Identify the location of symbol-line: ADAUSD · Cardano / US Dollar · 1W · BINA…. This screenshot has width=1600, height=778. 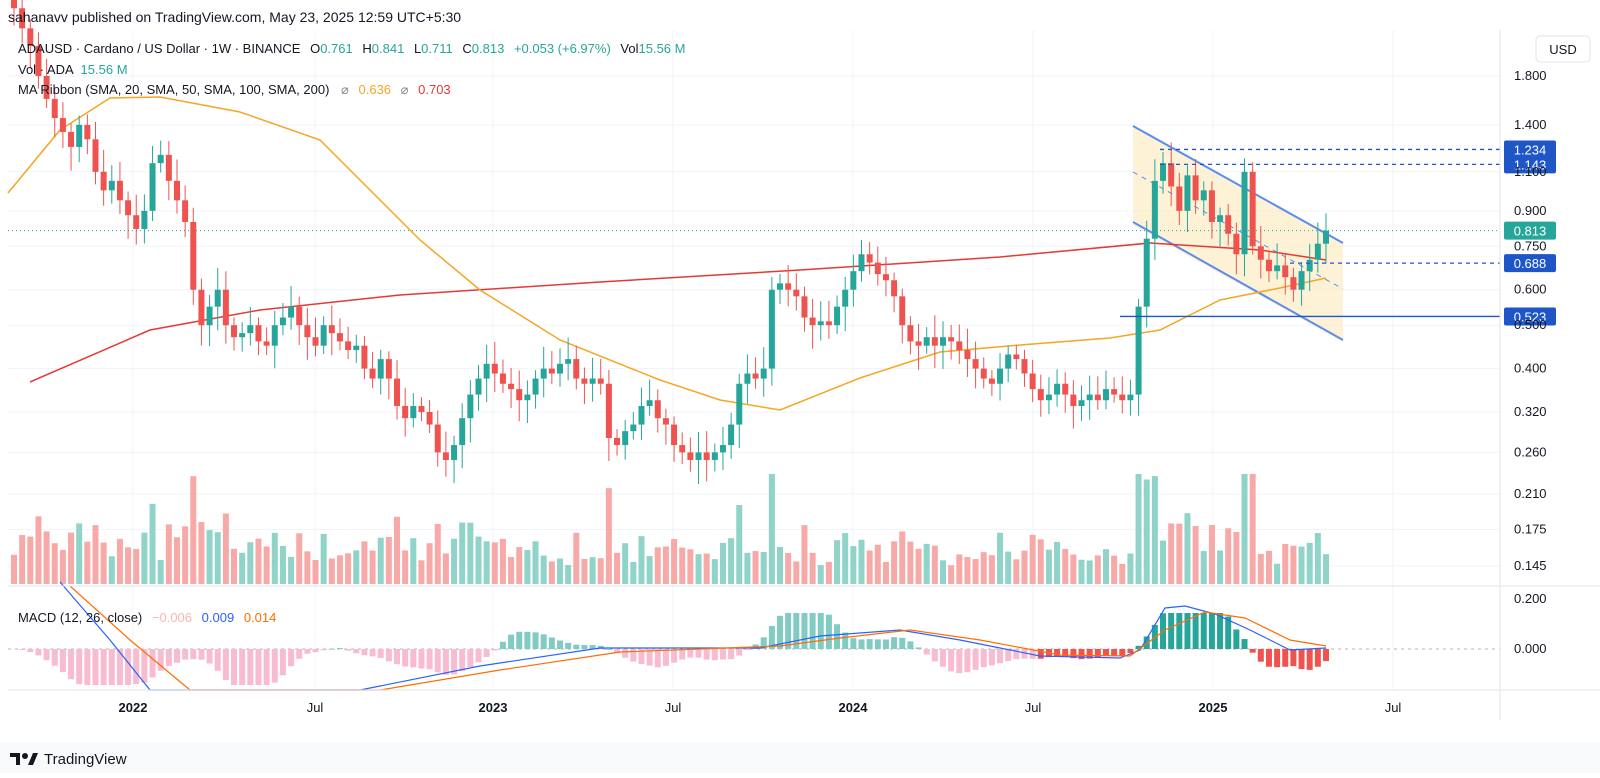
(351, 48).